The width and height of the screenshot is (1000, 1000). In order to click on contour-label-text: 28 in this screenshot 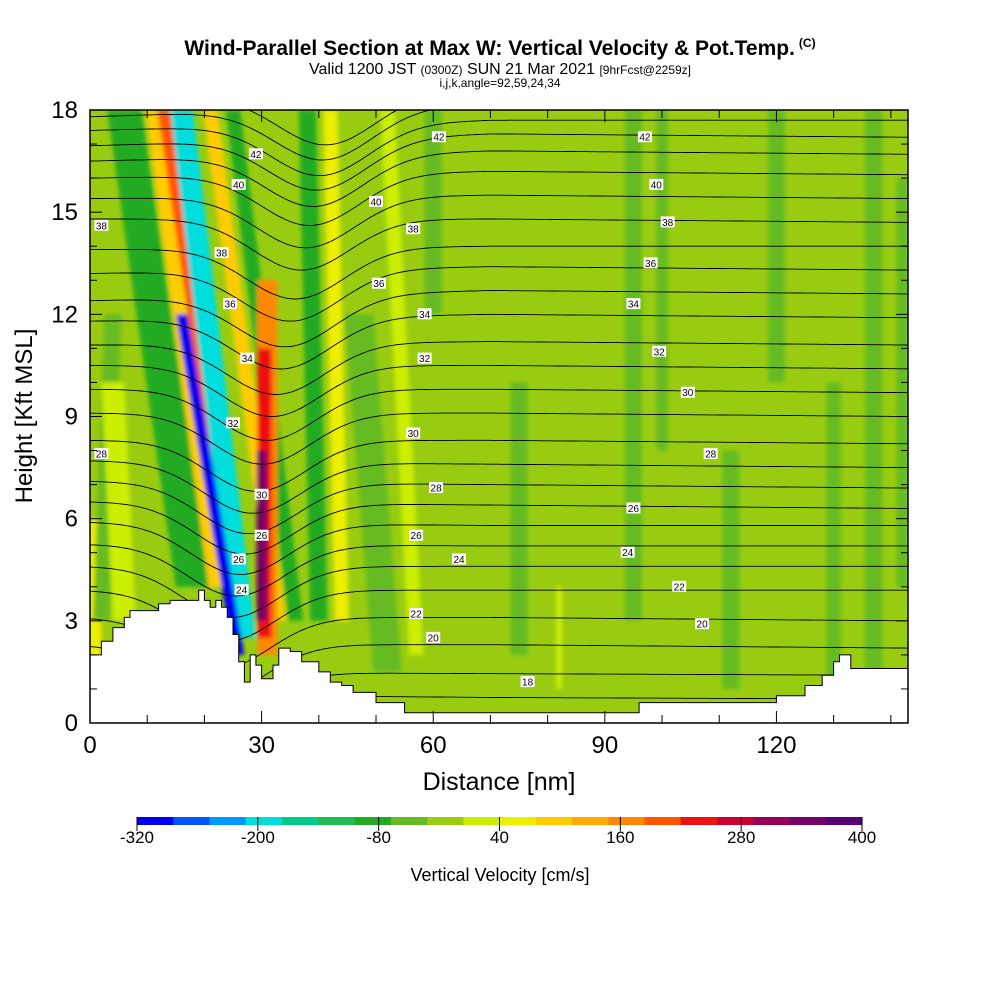, I will do `click(102, 455)`.